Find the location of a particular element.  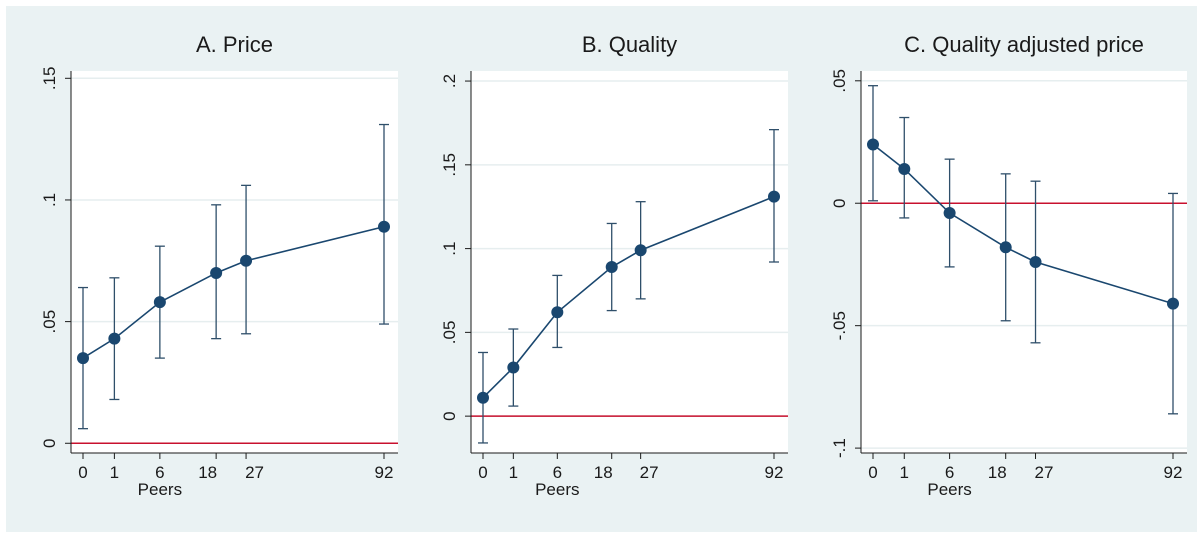

y-tick-label-3-2: 0 is located at coordinates (839, 202).